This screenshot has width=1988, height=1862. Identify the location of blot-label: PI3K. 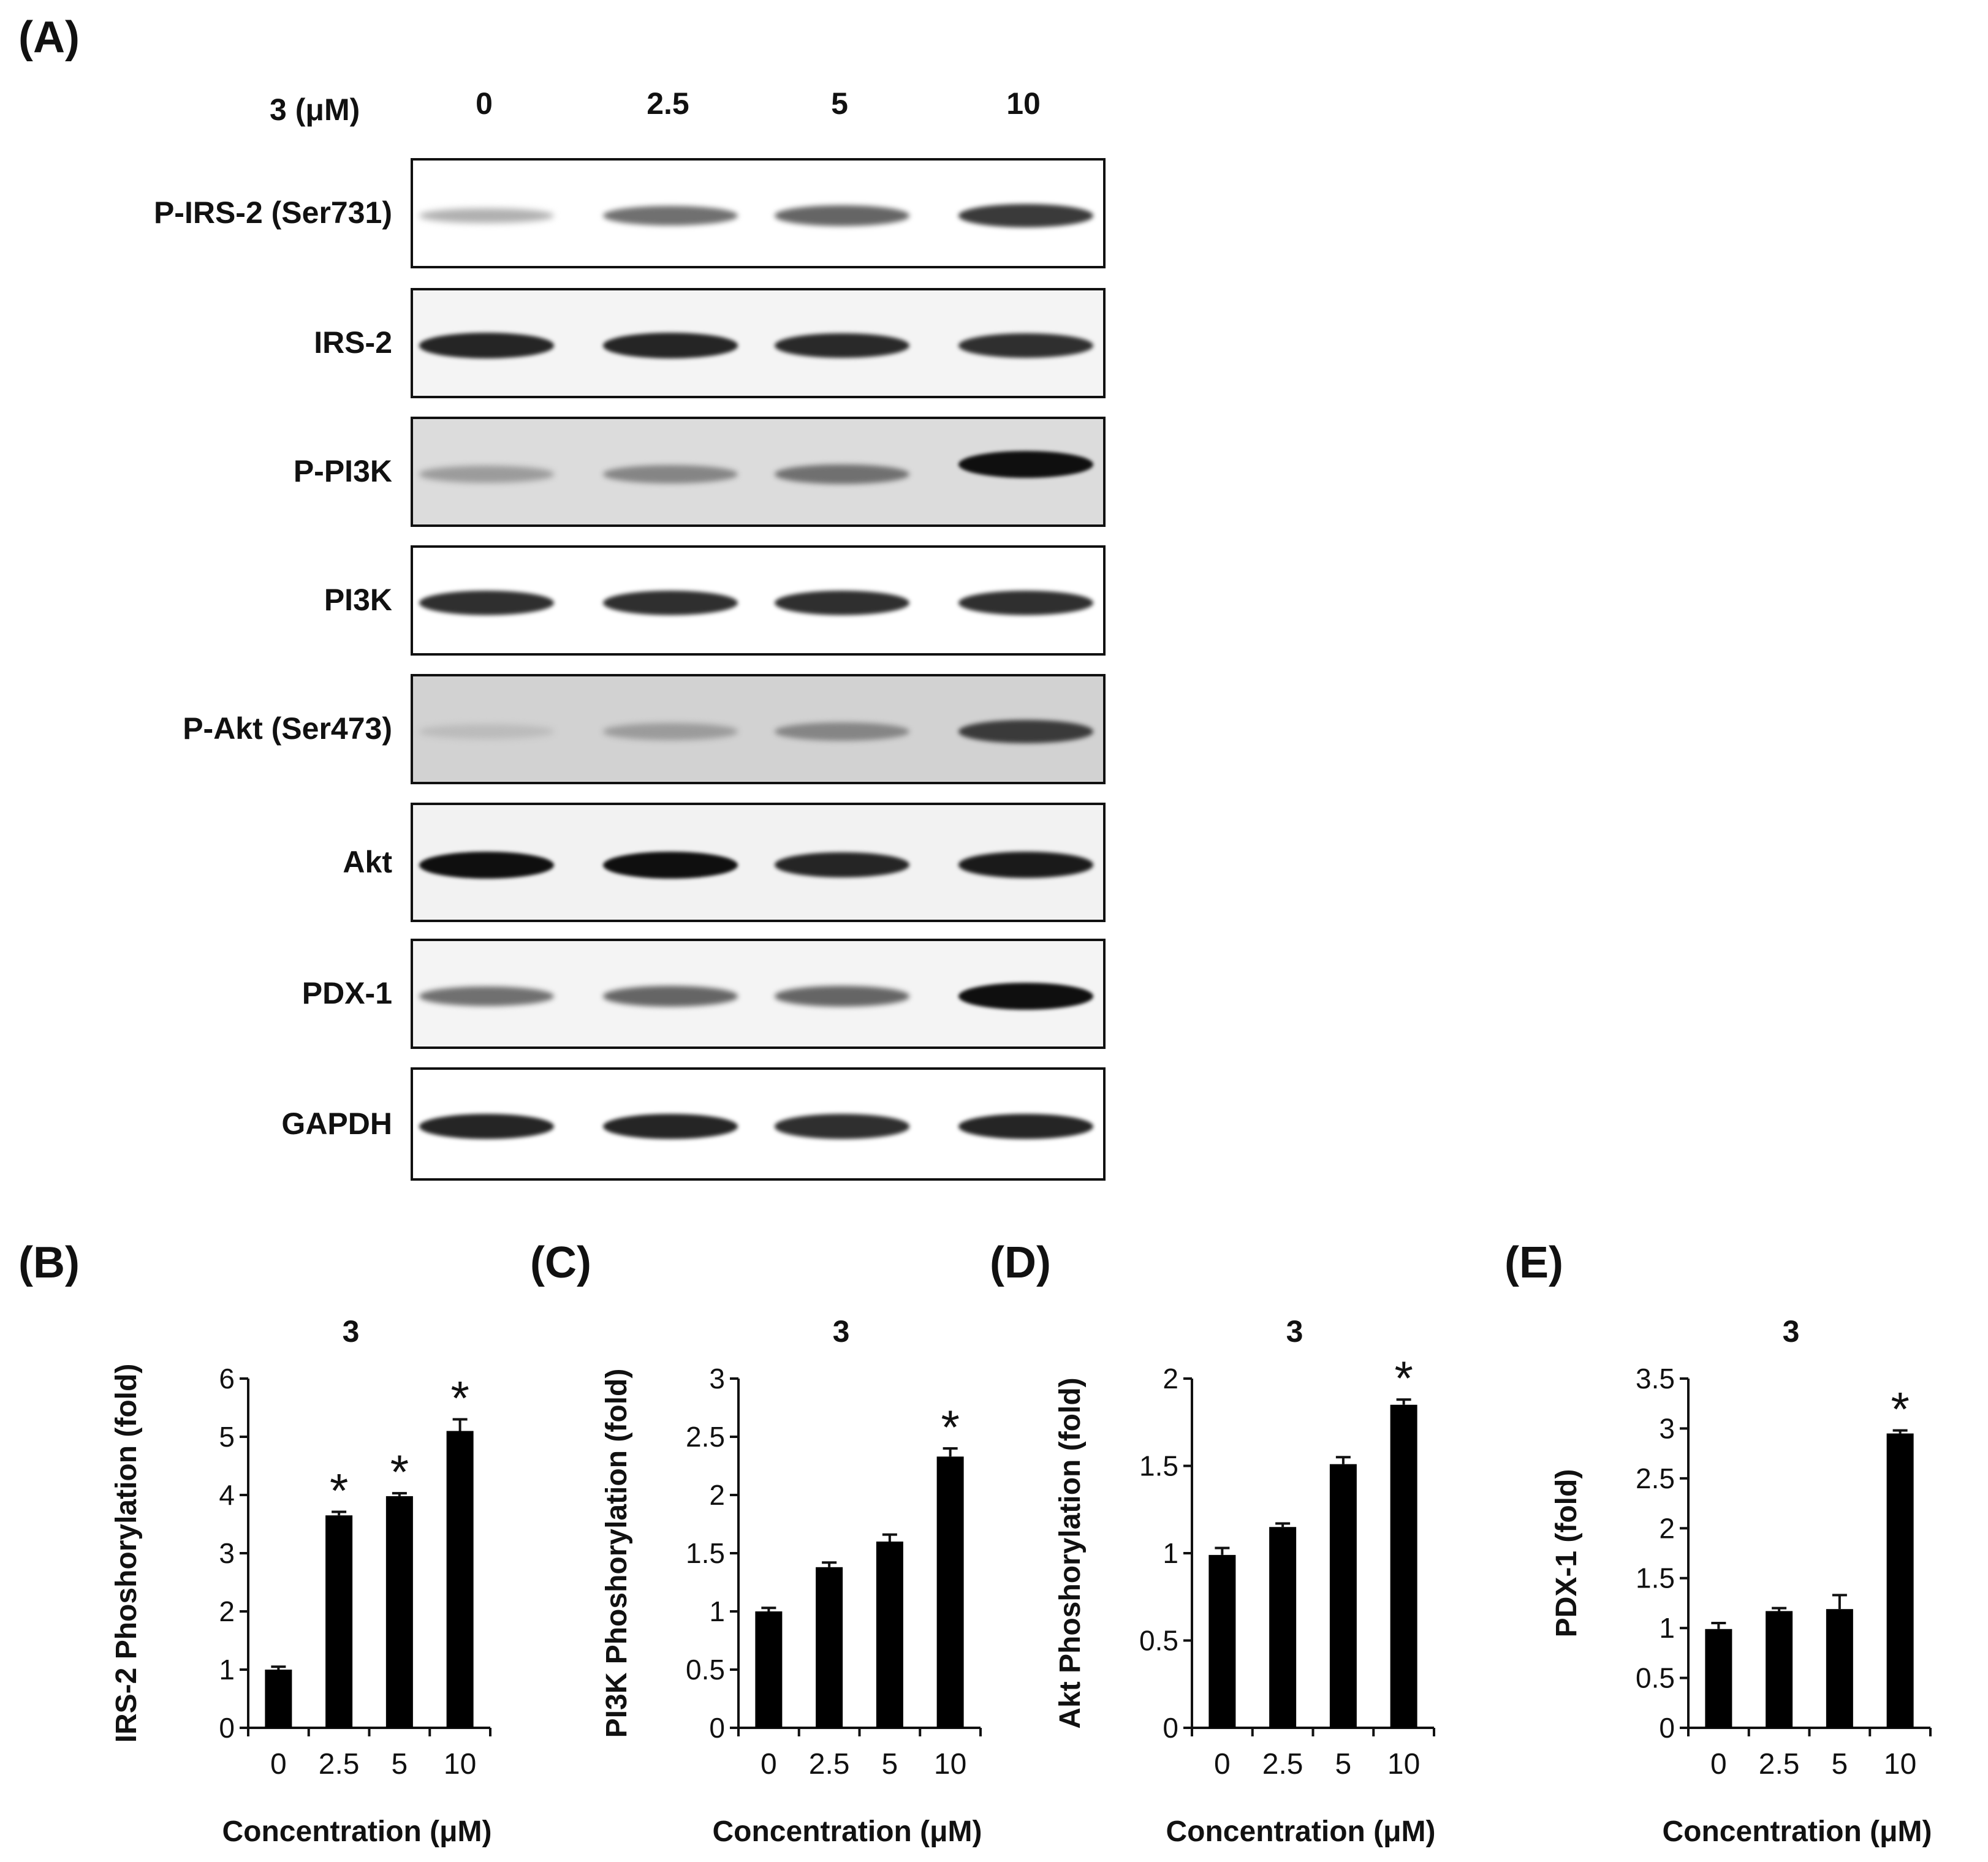
(358, 600).